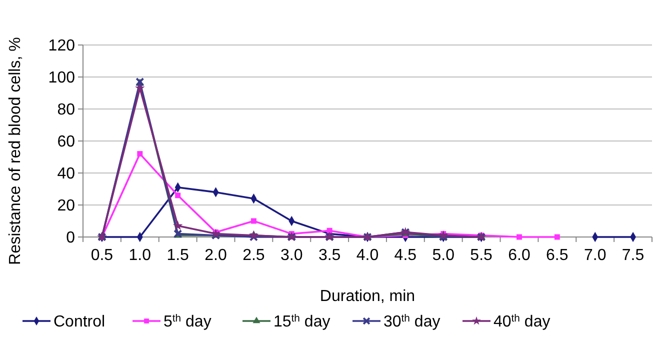  I want to click on x-tick-label: 2.5, so click(253, 255).